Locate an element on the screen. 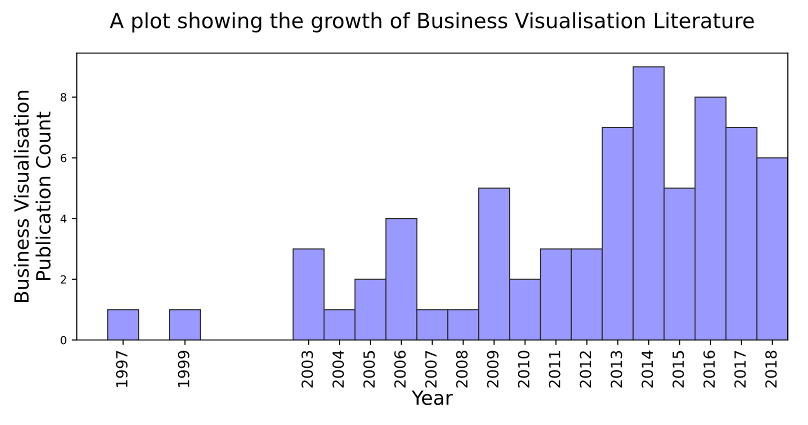 The width and height of the screenshot is (808, 425). x-tick-label: 2014 is located at coordinates (648, 369).